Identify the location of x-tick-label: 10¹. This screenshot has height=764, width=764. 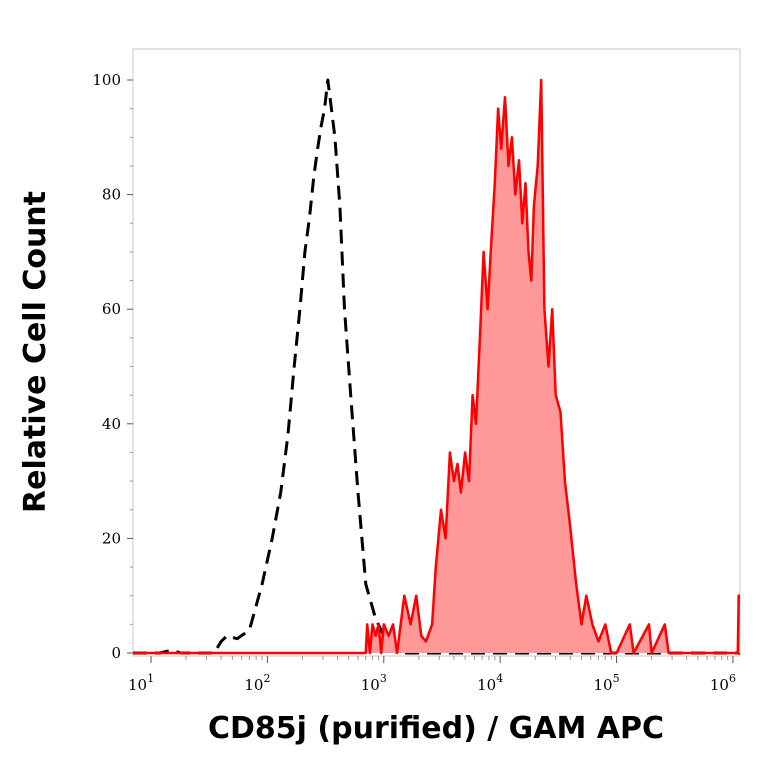
(141, 683).